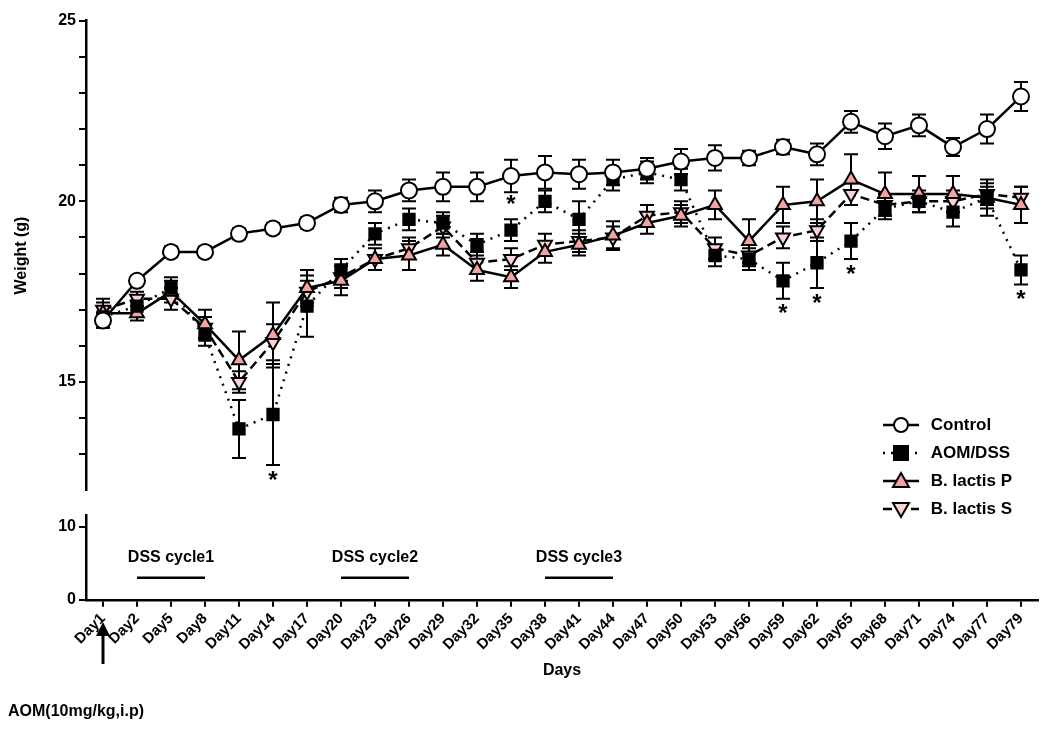  What do you see at coordinates (971, 481) in the screenshot?
I see `legend-label: B. lactis P` at bounding box center [971, 481].